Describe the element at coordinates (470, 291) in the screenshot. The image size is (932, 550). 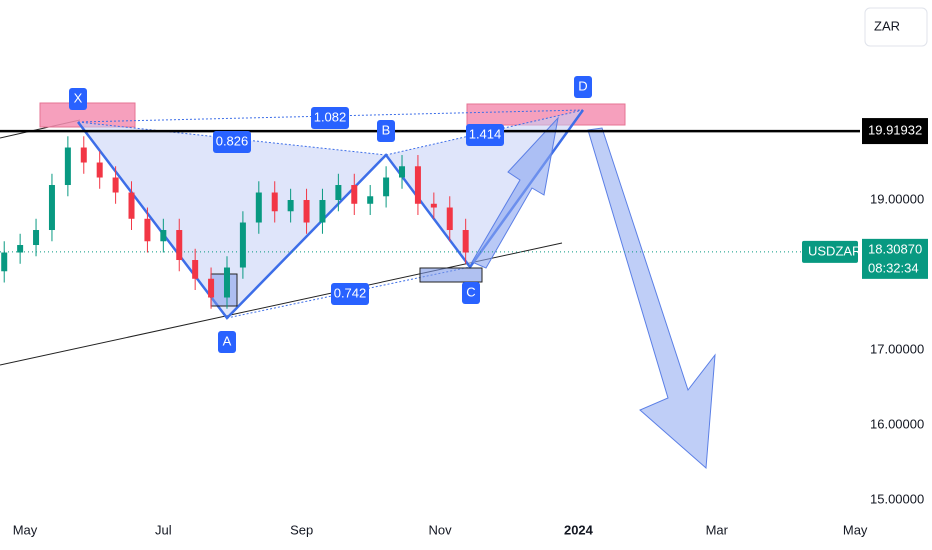
I see `point-label: C` at that location.